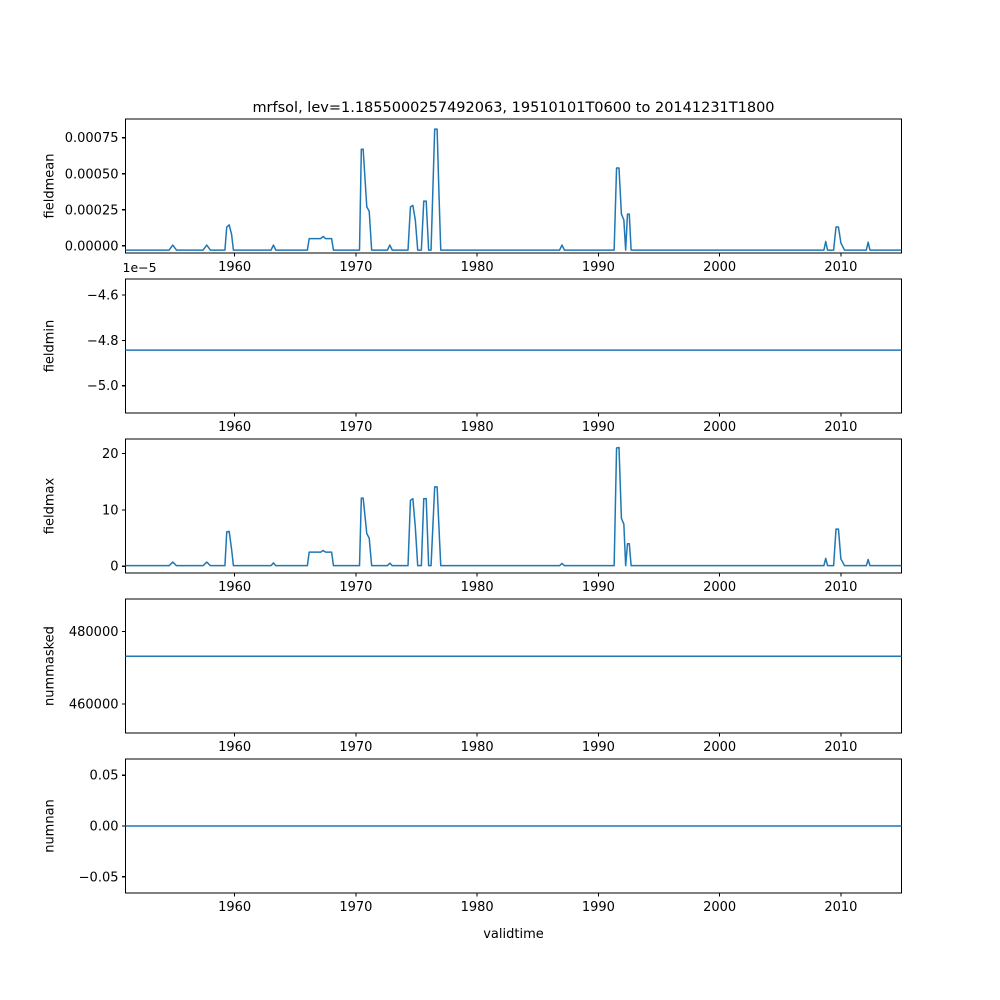 The width and height of the screenshot is (1000, 1000). Describe the element at coordinates (50, 826) in the screenshot. I see `y-axis-label-numnan: numnan` at that location.